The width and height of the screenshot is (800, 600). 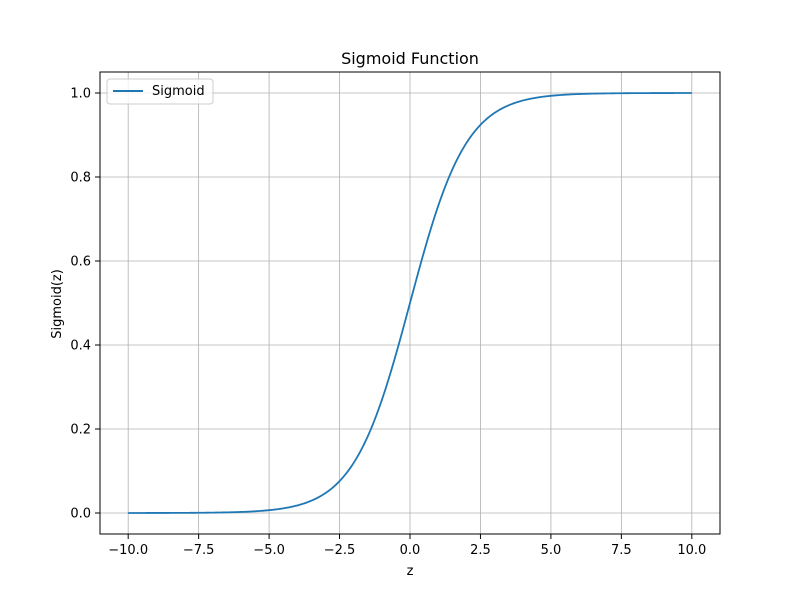 What do you see at coordinates (178, 91) in the screenshot?
I see `legend-label: Sigmoid` at bounding box center [178, 91].